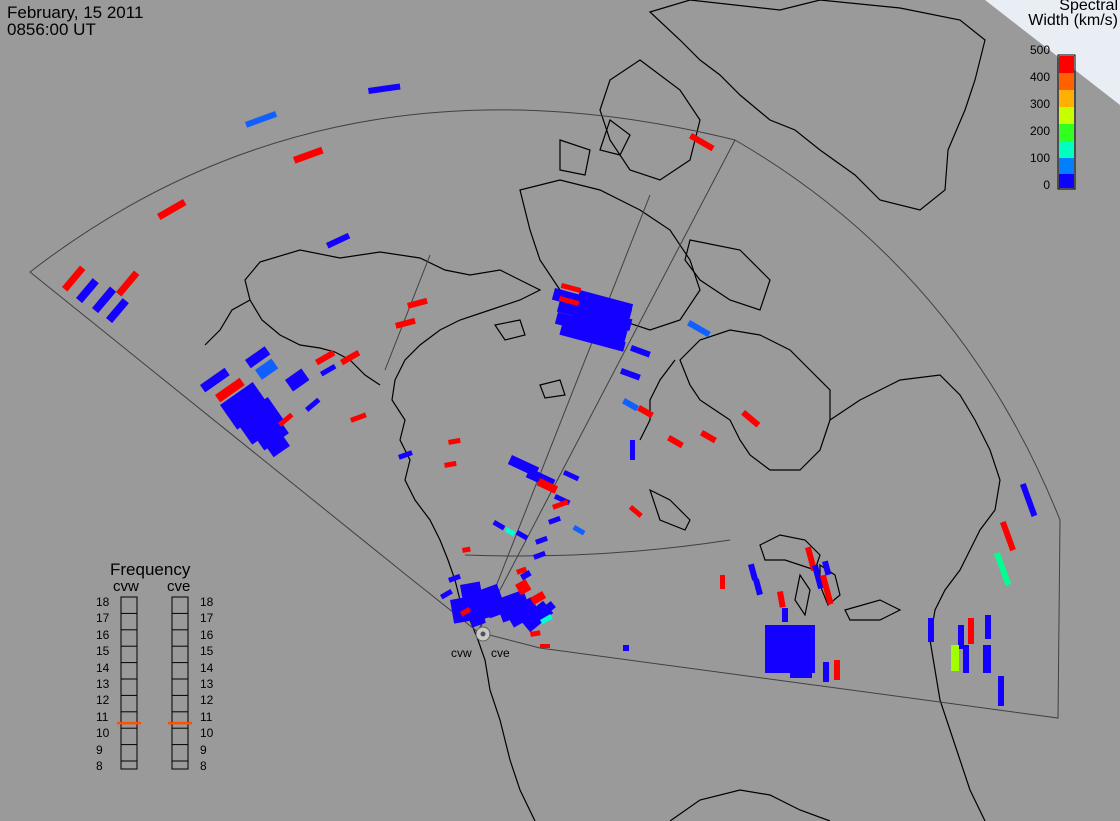 This screenshot has height=821, width=1120. I want to click on frequency-tick-right: 13, so click(207, 684).